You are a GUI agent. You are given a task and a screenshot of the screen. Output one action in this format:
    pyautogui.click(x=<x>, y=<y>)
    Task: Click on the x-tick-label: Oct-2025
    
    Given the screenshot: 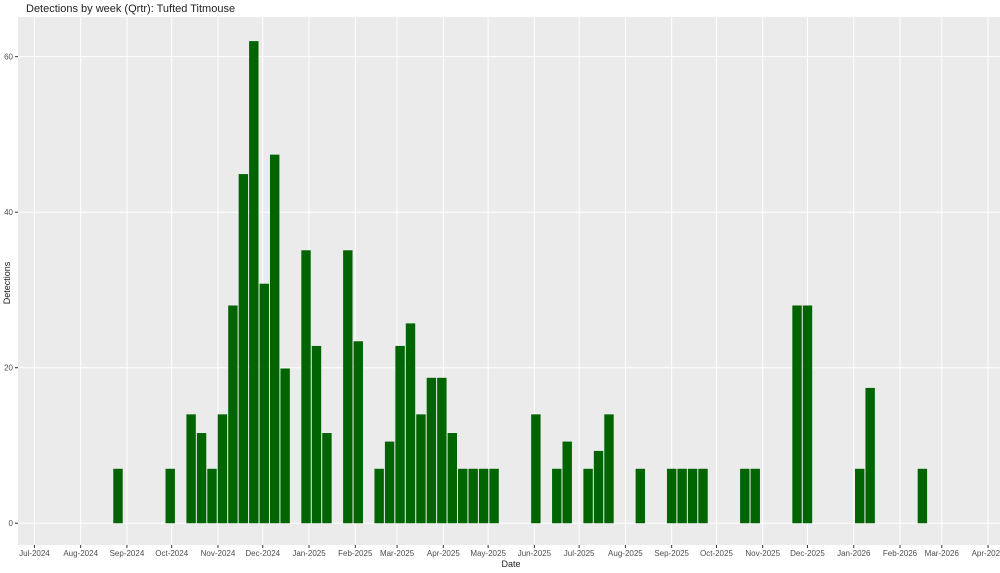 What is the action you would take?
    pyautogui.click(x=716, y=553)
    